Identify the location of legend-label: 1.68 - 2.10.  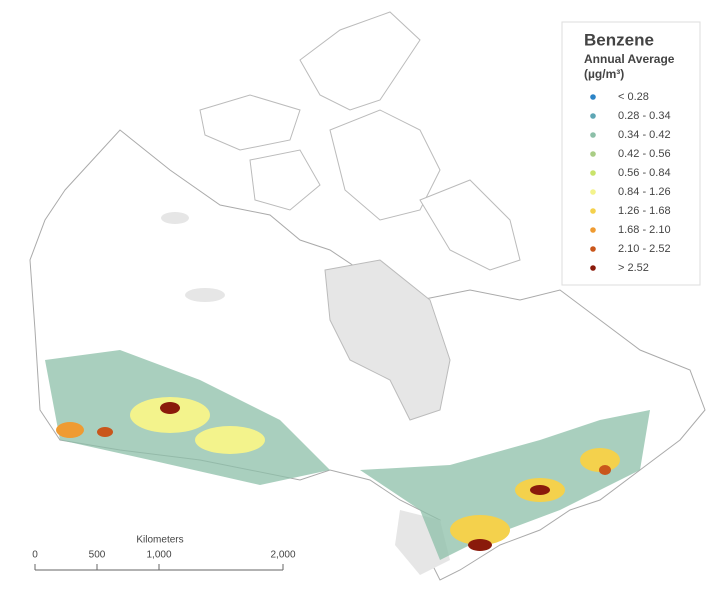
(644, 230).